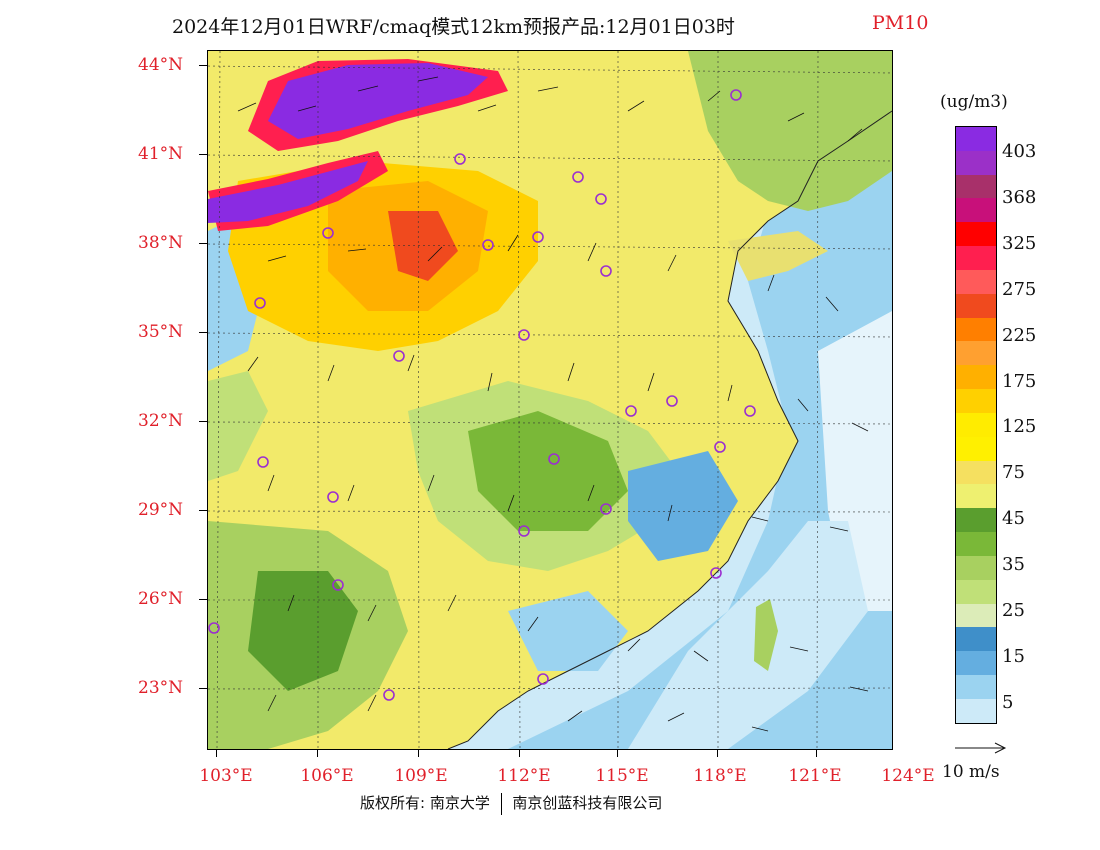 The image size is (1100, 850). What do you see at coordinates (981, 748) in the screenshot?
I see `vector-reference-arrow` at bounding box center [981, 748].